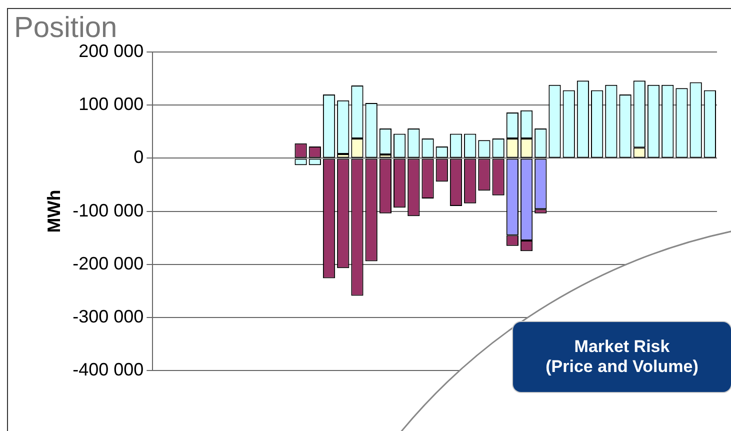  I want to click on y-tick-label: 100 000, so click(111, 104).